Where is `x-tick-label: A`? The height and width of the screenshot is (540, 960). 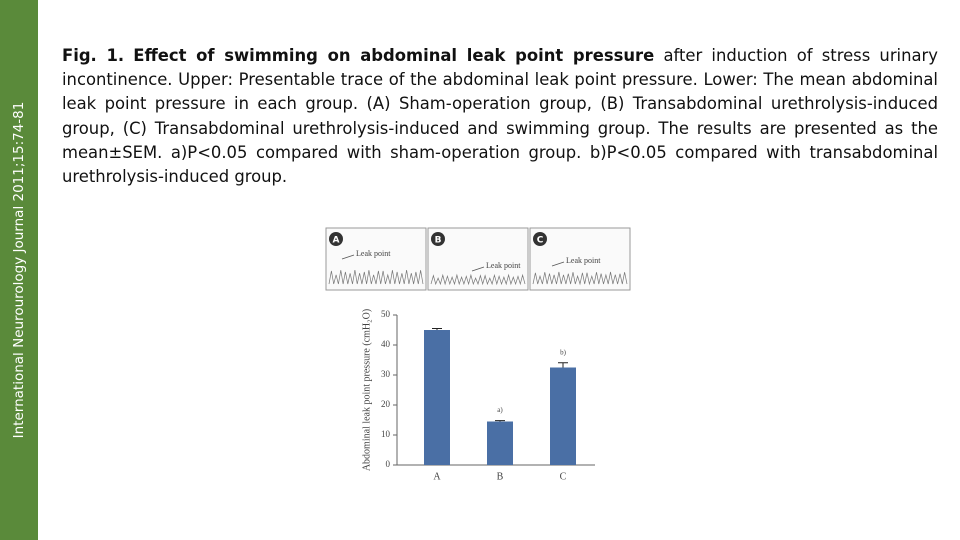
x-tick-label: A is located at coordinates (437, 476).